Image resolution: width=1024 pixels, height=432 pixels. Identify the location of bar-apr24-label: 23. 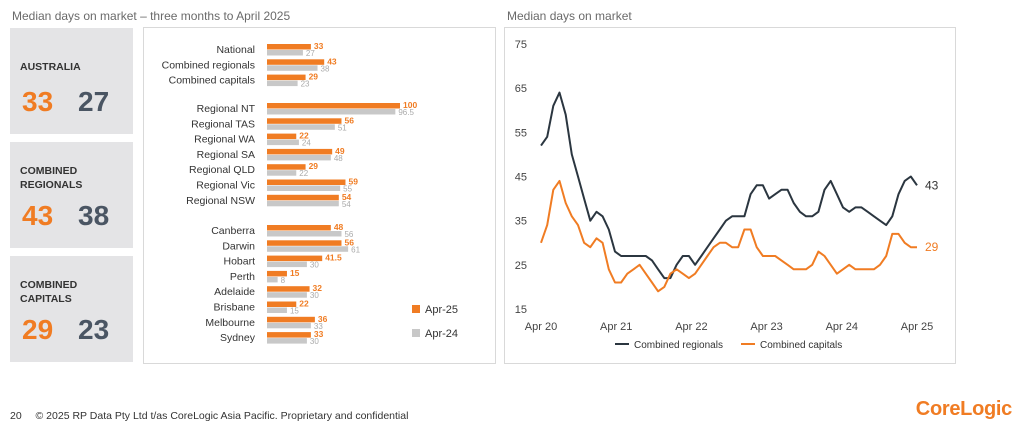
(305, 84).